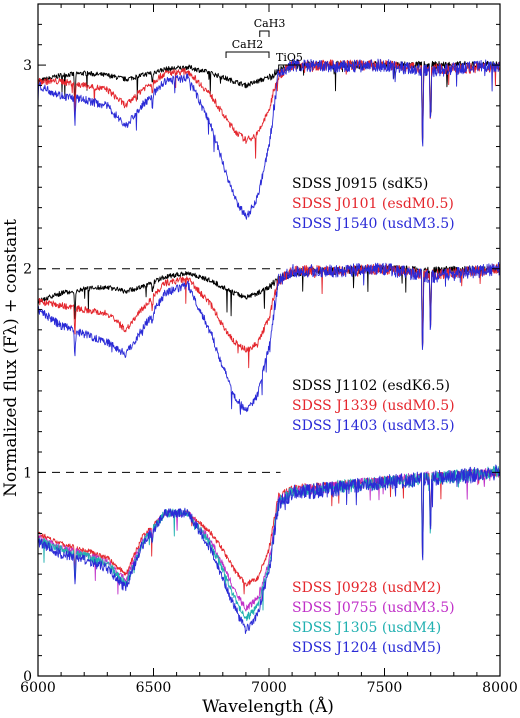 This screenshot has height=718, width=520. I want to click on legend-entry: SDSS J1204 (usdM5), so click(366, 648).